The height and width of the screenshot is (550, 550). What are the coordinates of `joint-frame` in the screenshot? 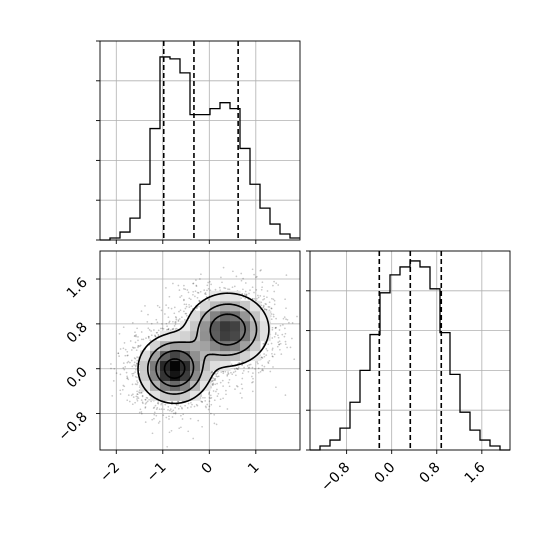 It's located at (200, 350).